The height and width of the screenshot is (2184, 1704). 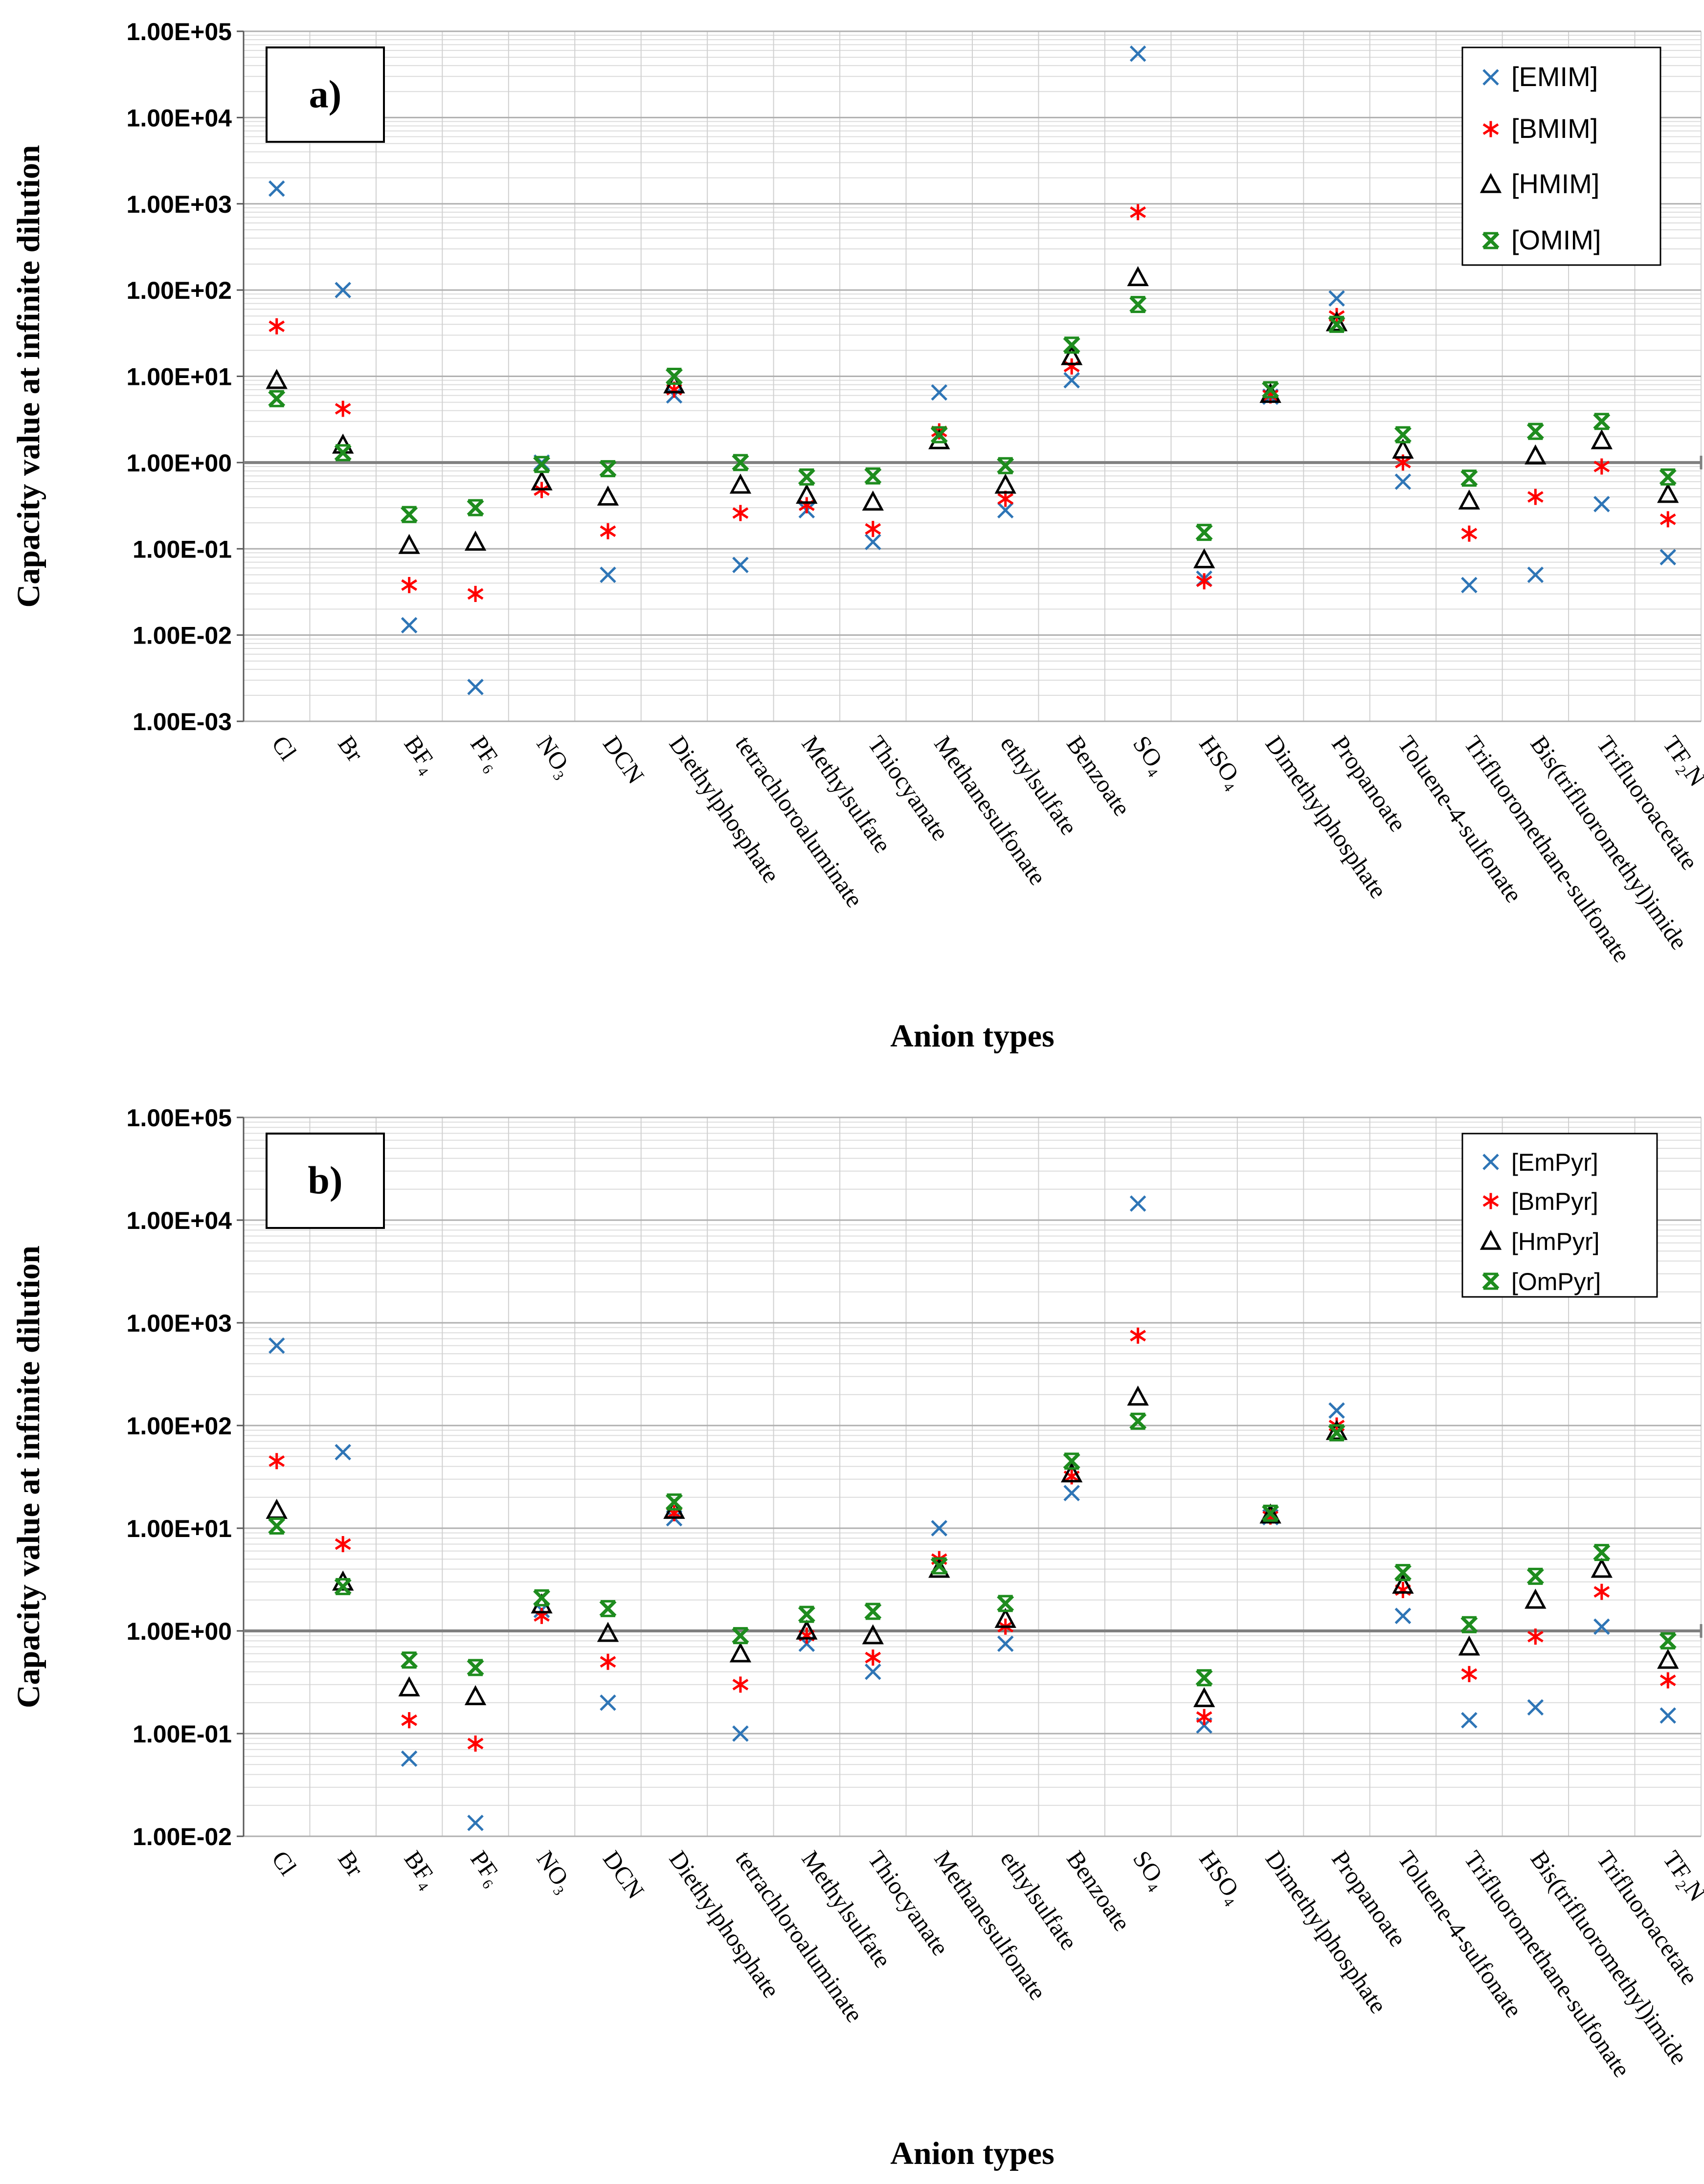 I want to click on legend-label: [EMIM], so click(x=1554, y=76).